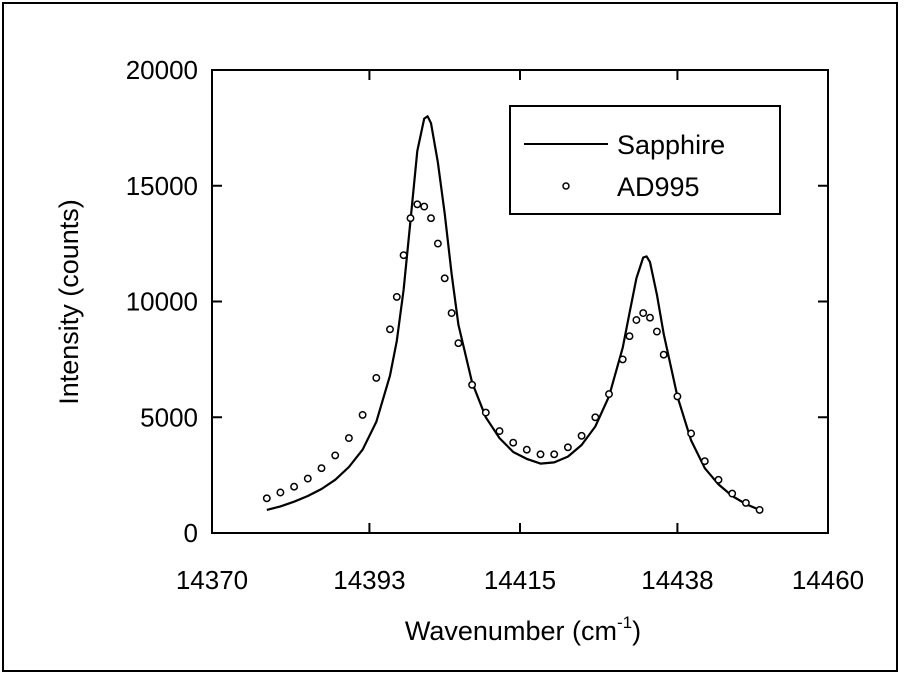 This screenshot has width=904, height=678. I want to click on y-tick-label: 10000, so click(162, 302).